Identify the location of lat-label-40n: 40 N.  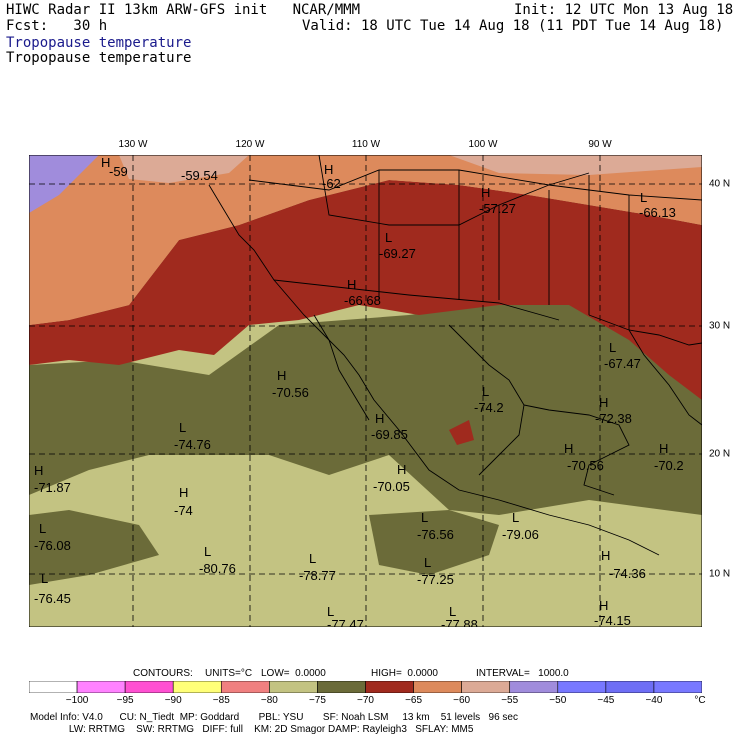
(720, 184).